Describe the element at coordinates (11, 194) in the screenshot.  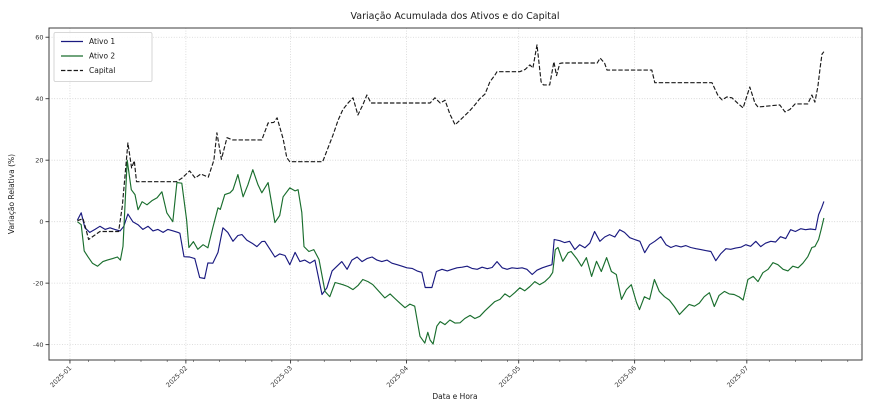
I see `y-axis-label: Variação Relativa (%)` at that location.